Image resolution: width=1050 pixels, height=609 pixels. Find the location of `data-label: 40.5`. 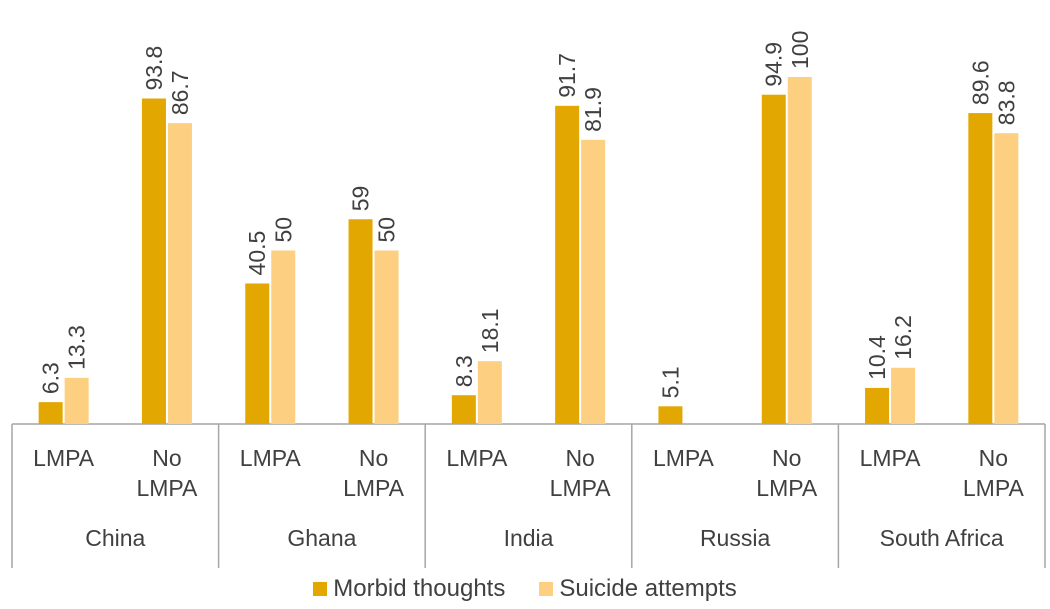

data-label: 40.5 is located at coordinates (257, 253).